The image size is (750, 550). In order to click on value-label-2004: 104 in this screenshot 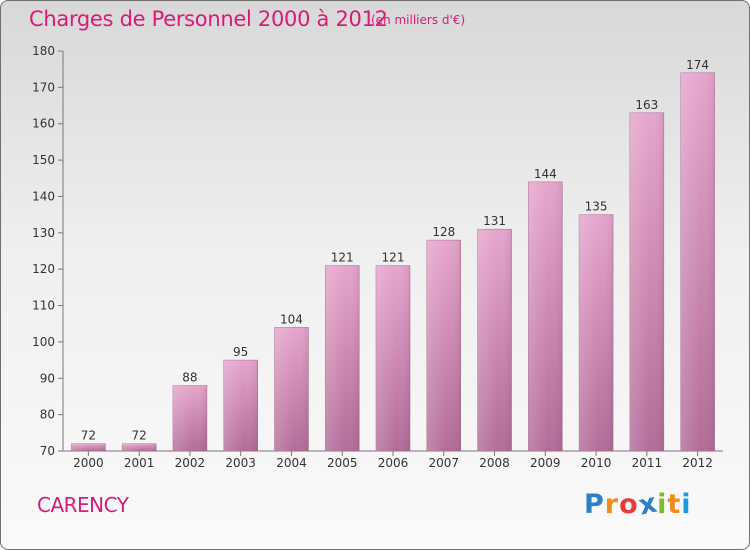, I will do `click(291, 319)`.